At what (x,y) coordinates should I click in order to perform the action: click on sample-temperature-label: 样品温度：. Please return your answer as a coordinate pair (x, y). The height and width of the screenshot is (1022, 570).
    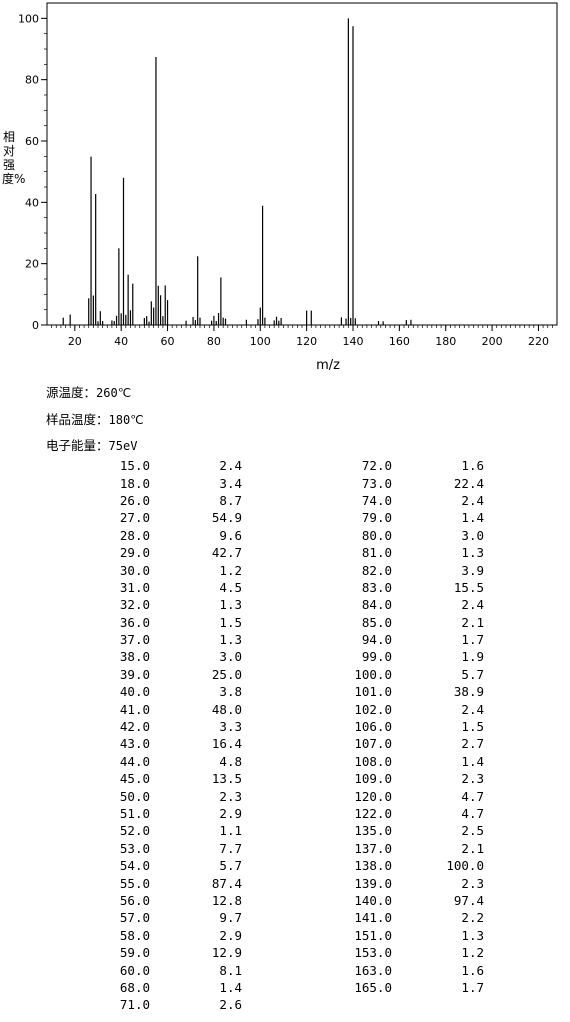
    Looking at the image, I should click on (77, 419).